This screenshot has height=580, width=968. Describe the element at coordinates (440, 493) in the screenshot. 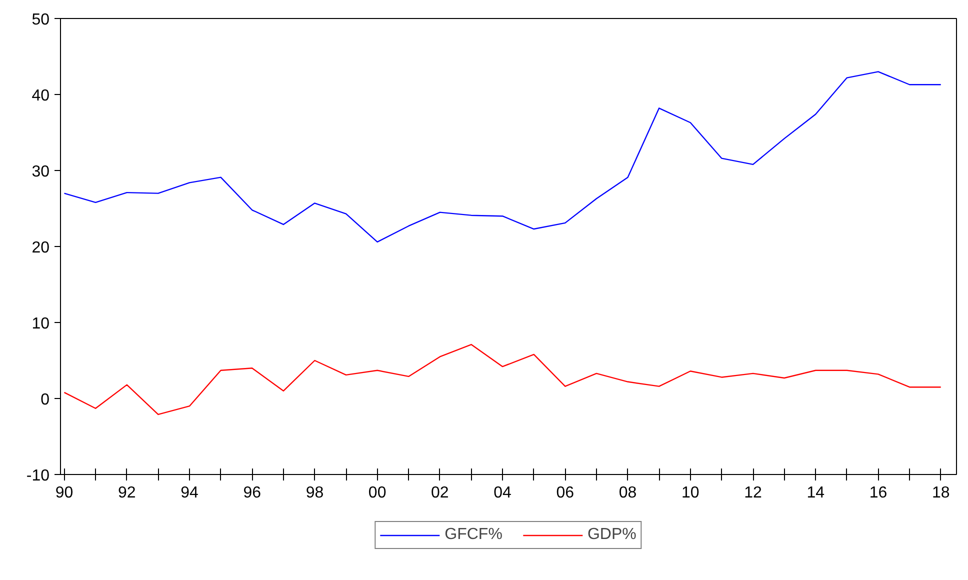

I see `x-tick-label: 02` at that location.